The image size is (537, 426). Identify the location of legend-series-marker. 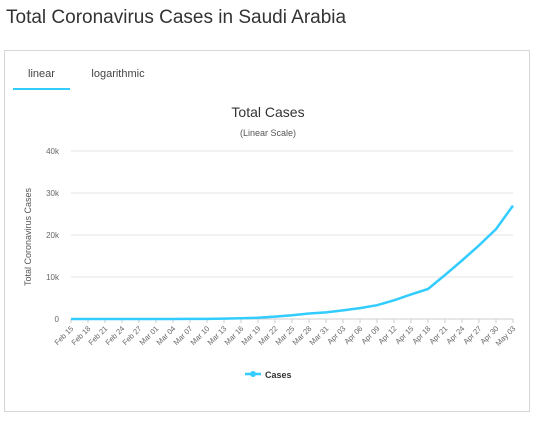
(253, 374).